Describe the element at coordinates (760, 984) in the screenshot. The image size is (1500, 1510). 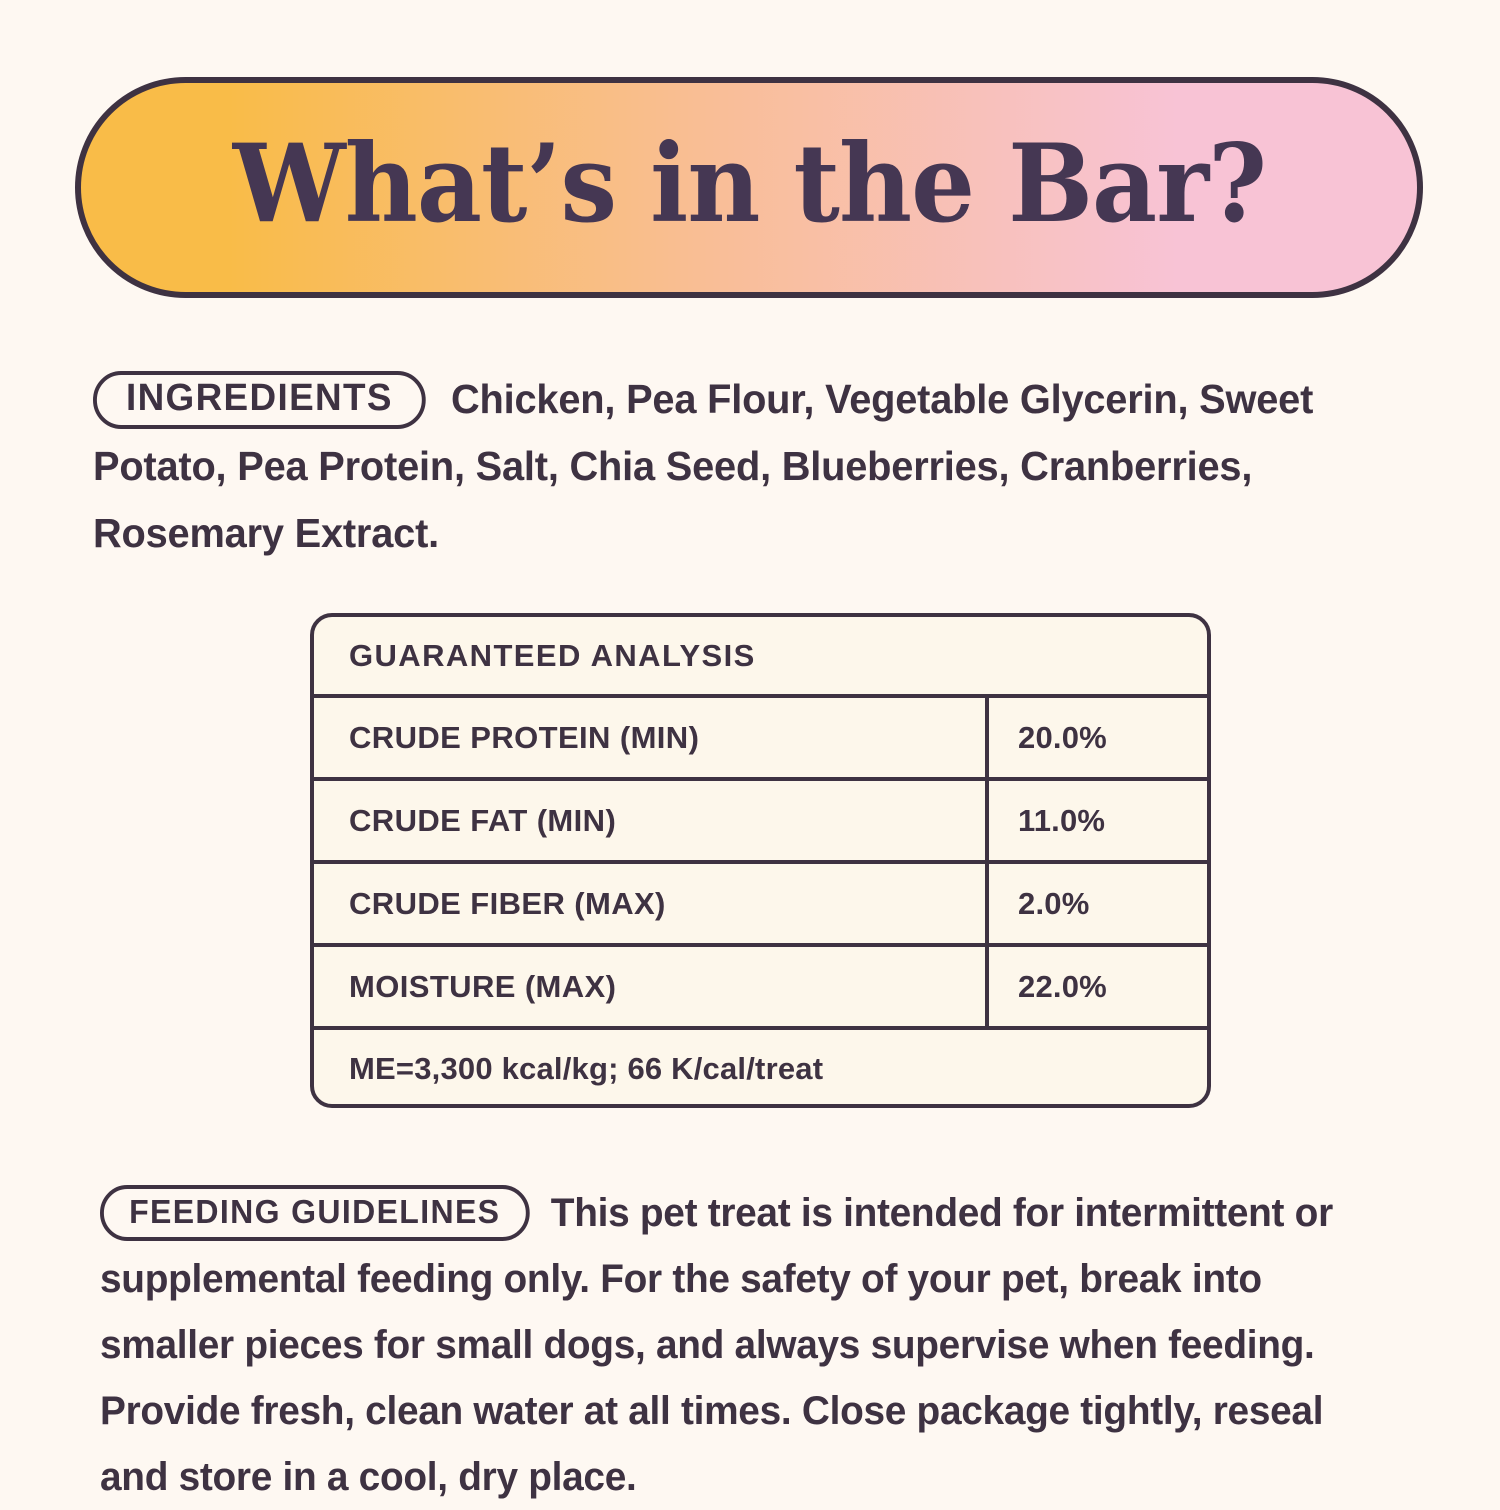
I see `table-row: MOISTURE (MAX) 22.0%` at that location.